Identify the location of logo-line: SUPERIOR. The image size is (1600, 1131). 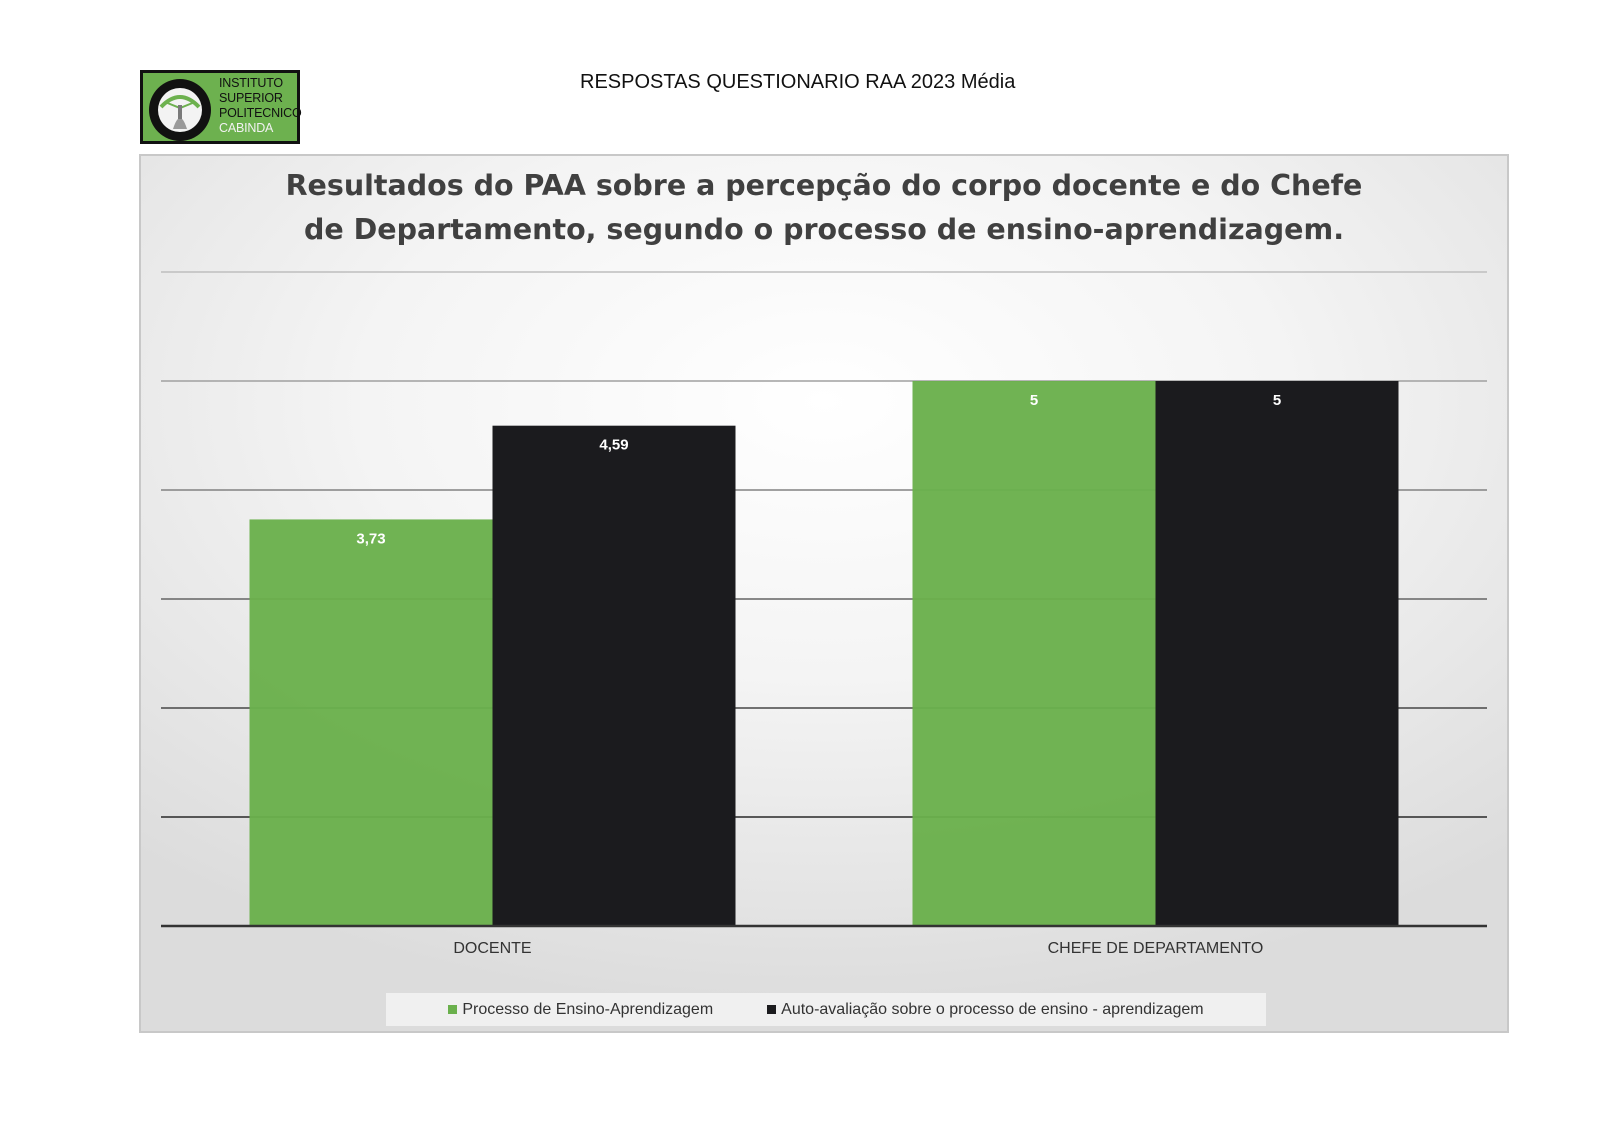
(251, 98).